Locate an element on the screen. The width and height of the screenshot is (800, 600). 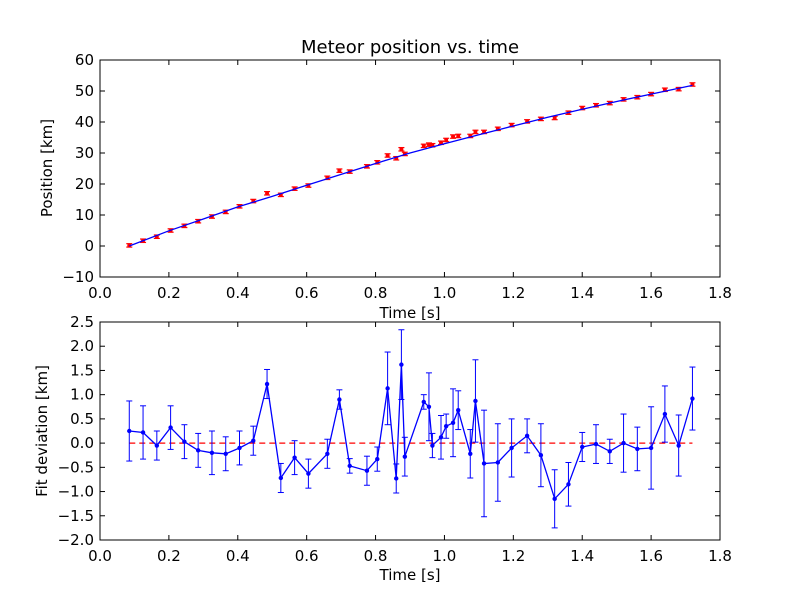
position-x-tick-label: 1.0 is located at coordinates (445, 293).